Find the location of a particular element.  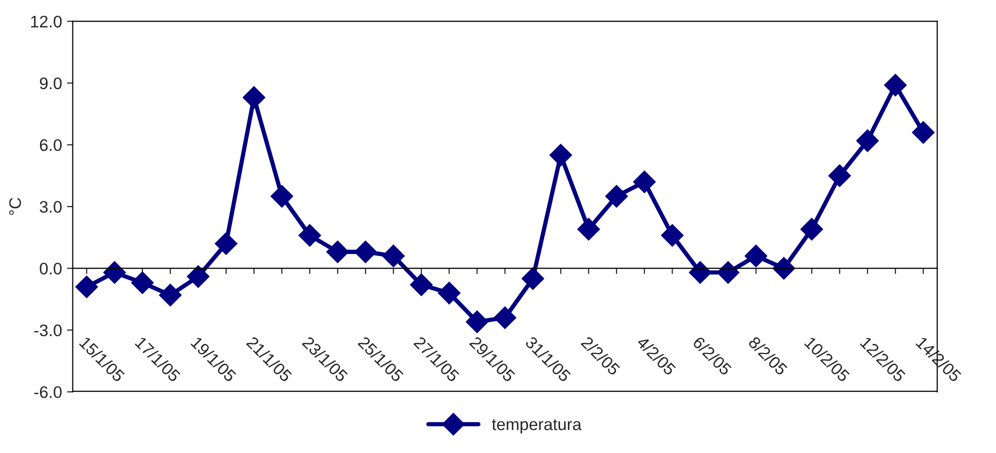

y-tick-label: -3.0 is located at coordinates (48, 330).